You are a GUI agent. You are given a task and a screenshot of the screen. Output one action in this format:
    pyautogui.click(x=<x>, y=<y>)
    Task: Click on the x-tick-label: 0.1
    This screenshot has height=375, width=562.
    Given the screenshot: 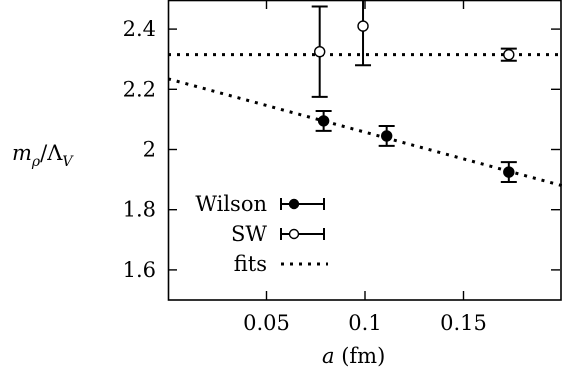 What is the action you would take?
    pyautogui.click(x=364, y=323)
    